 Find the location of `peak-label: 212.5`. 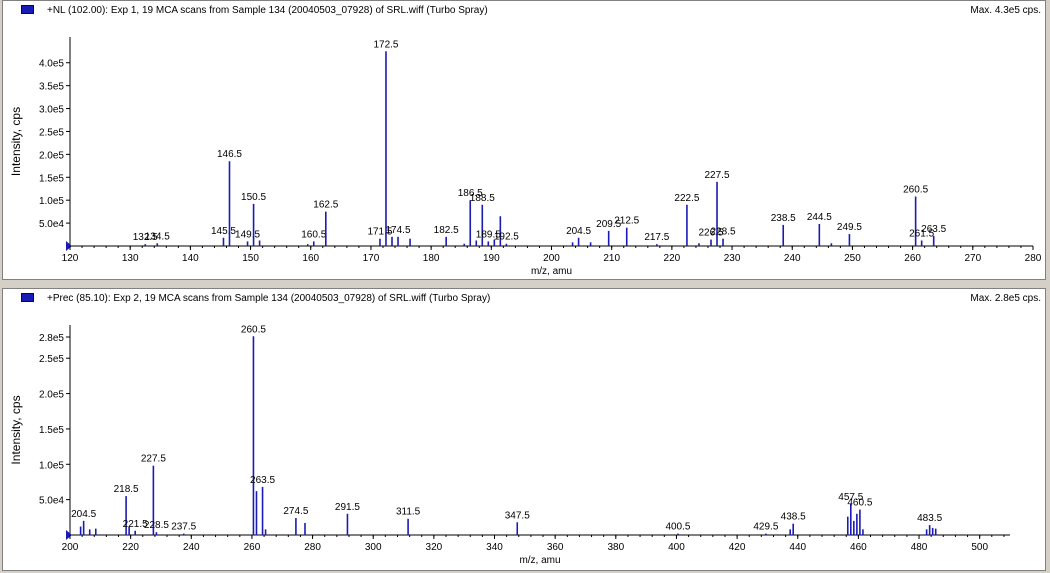

peak-label: 212.5 is located at coordinates (626, 221).